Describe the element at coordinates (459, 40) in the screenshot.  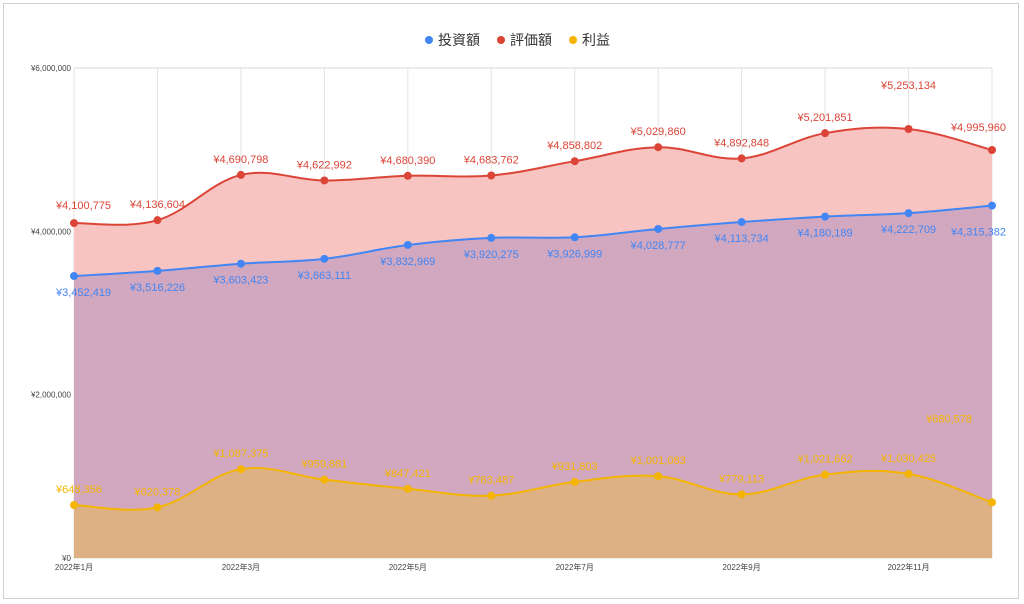
I see `legend-label-投資額: 投資額` at that location.